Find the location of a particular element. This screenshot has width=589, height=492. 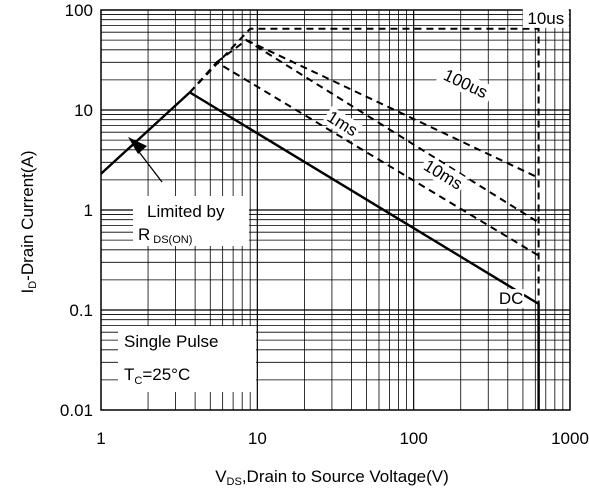

single-pulse-line1: Single Pulse is located at coordinates (171, 341).